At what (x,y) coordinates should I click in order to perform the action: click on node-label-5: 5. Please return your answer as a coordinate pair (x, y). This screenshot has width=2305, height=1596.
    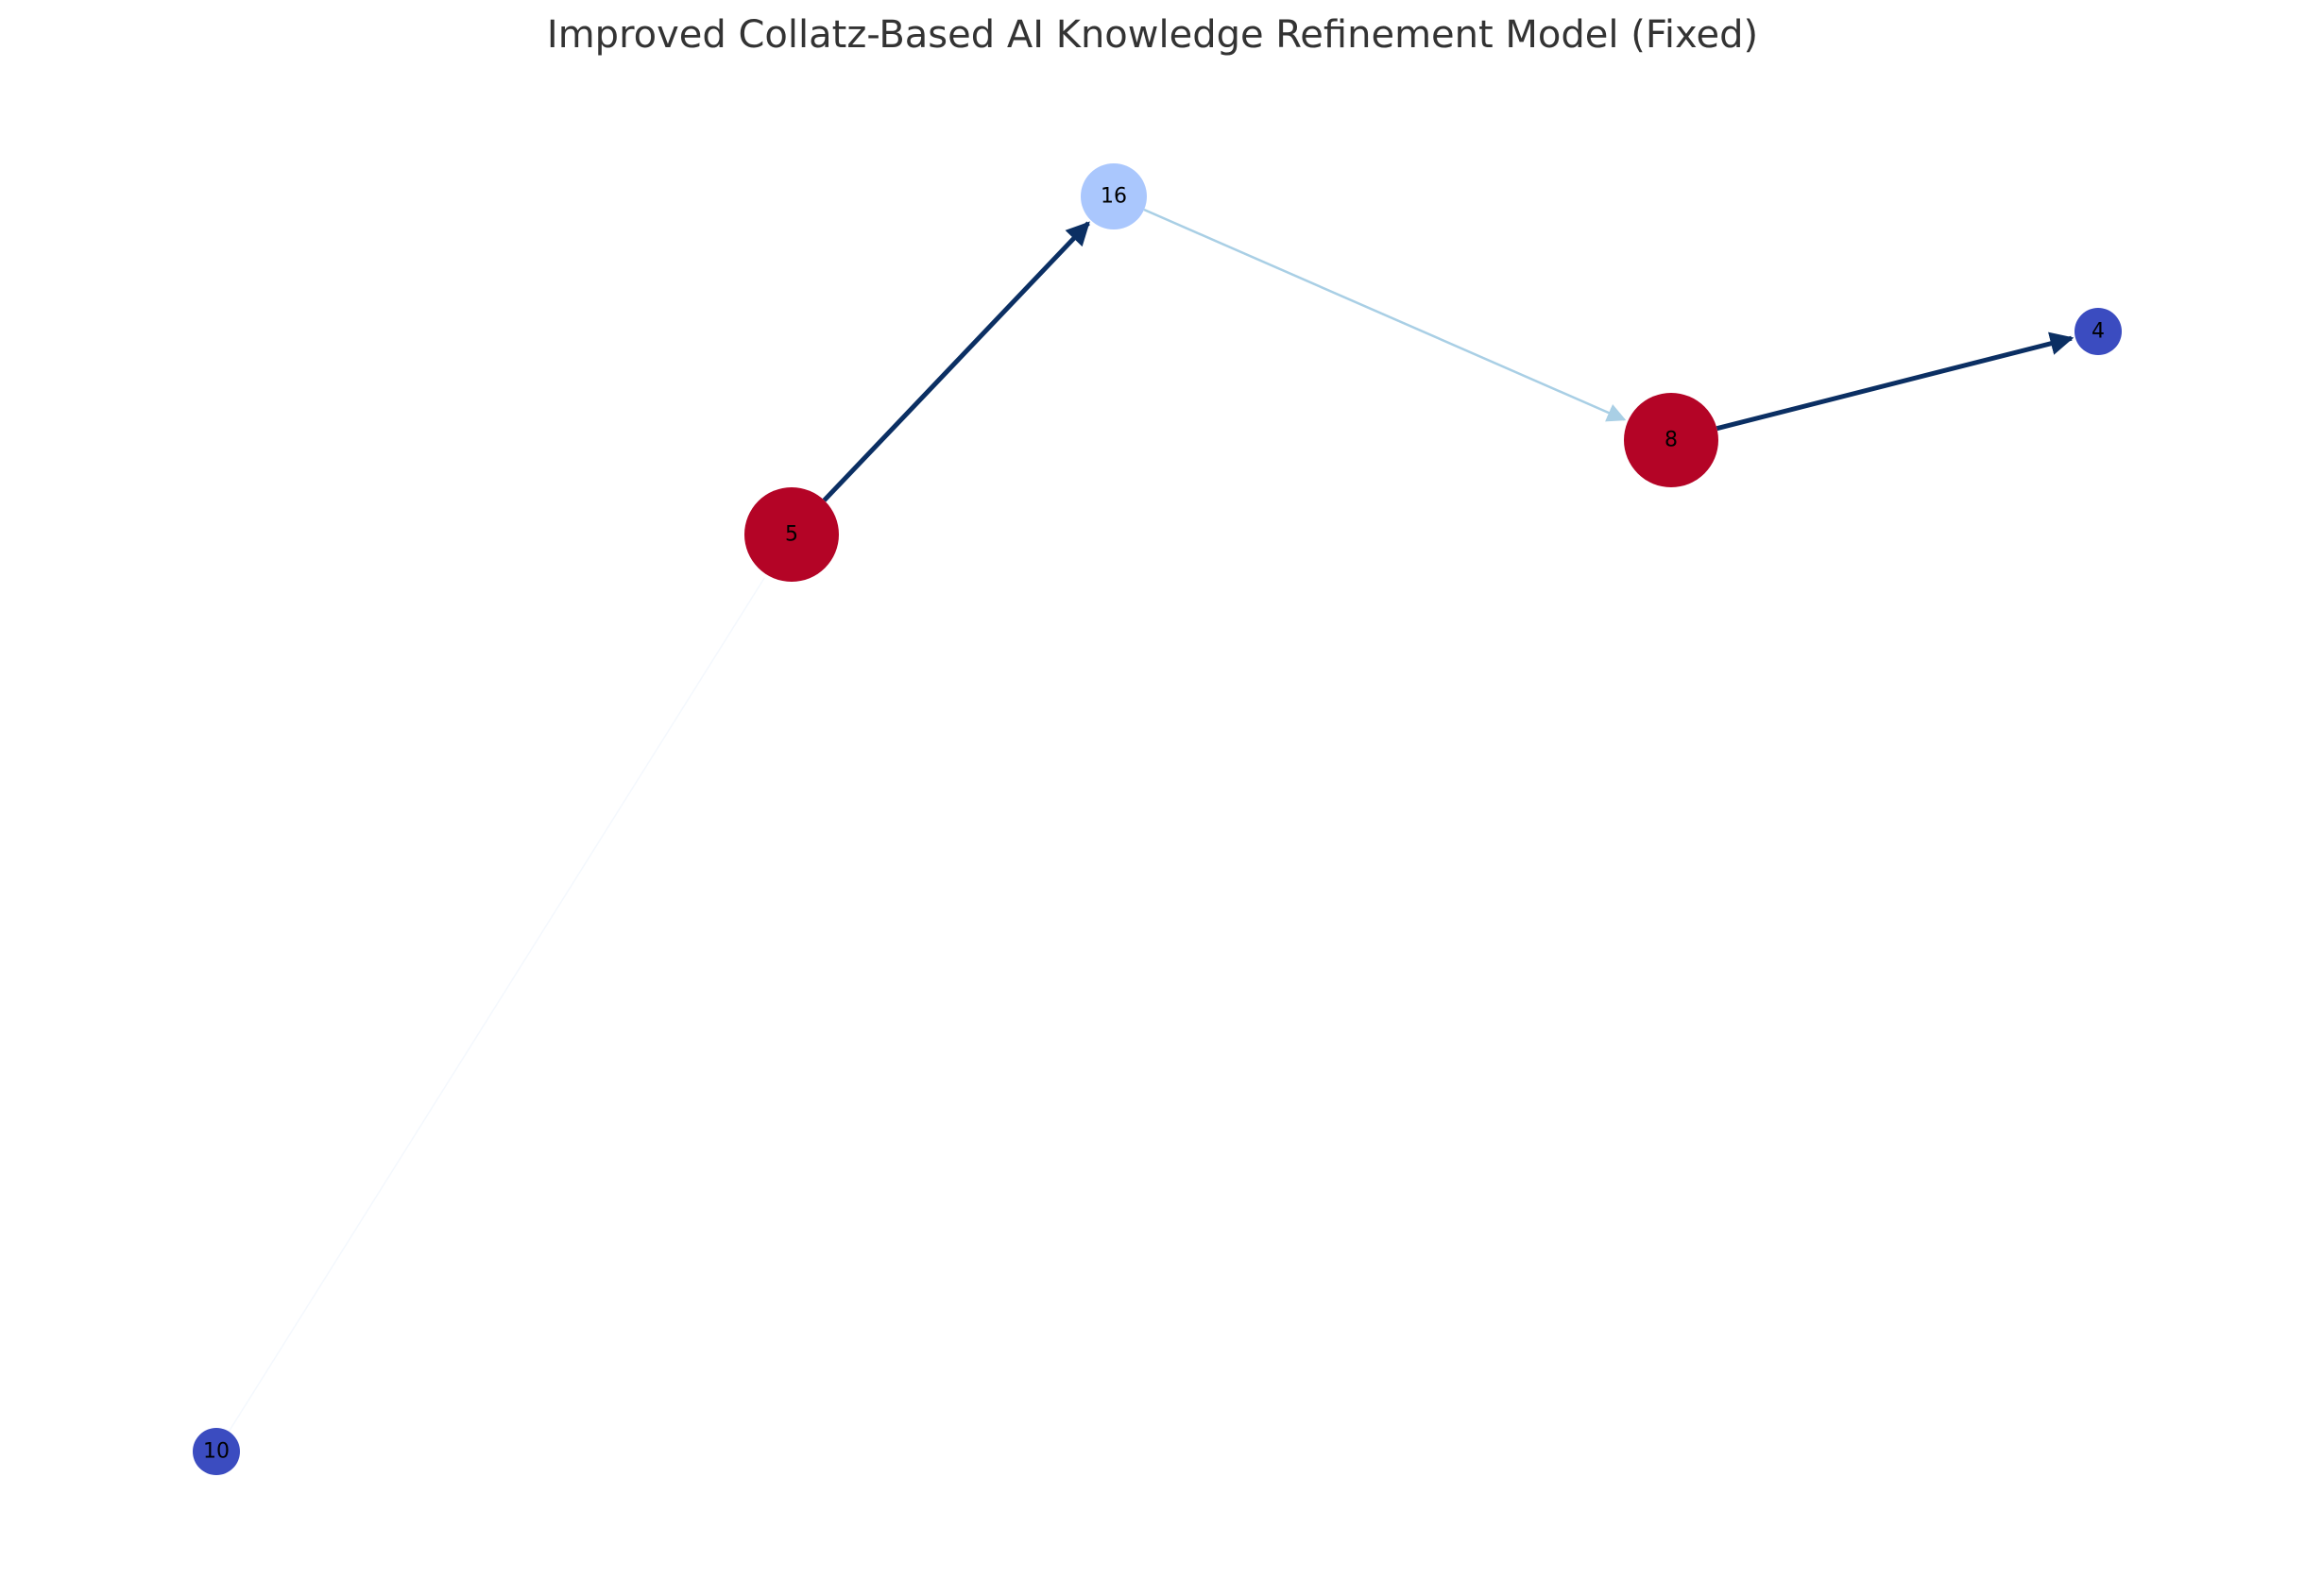
    Looking at the image, I should click on (792, 535).